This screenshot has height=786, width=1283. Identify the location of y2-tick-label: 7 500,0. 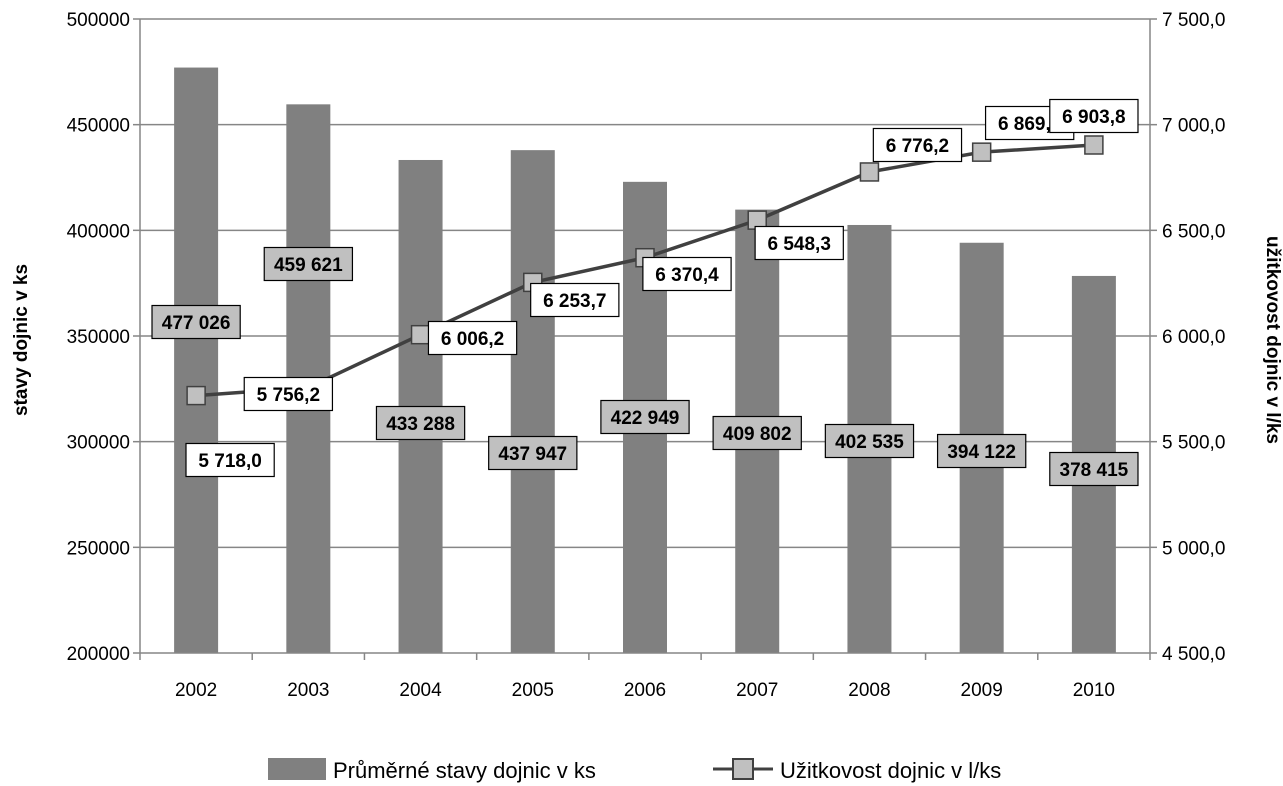
(1193, 20).